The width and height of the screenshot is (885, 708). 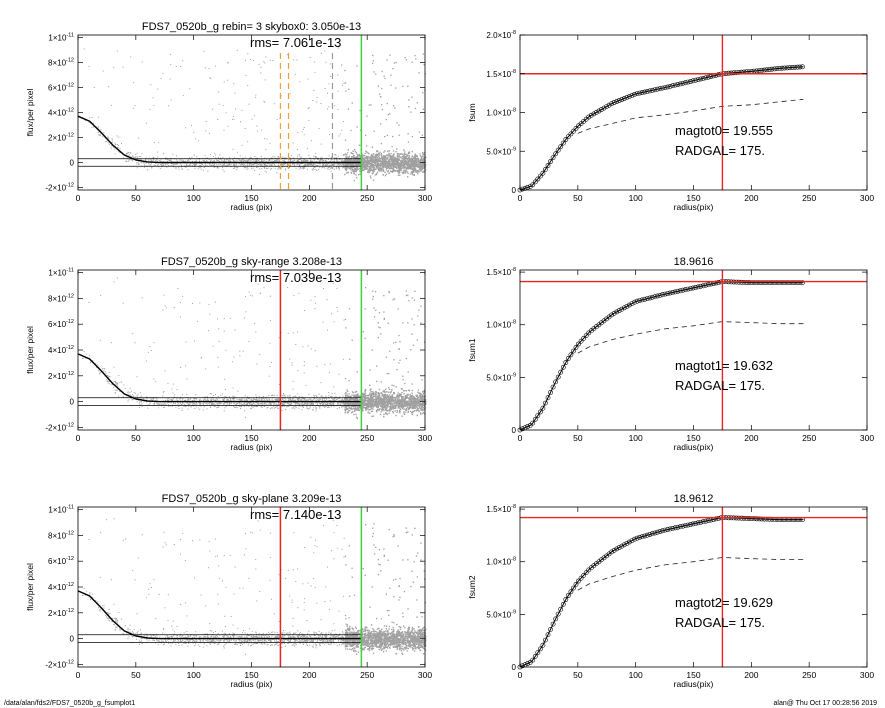 What do you see at coordinates (809, 198) in the screenshot?
I see `x-tick-label: 250` at bounding box center [809, 198].